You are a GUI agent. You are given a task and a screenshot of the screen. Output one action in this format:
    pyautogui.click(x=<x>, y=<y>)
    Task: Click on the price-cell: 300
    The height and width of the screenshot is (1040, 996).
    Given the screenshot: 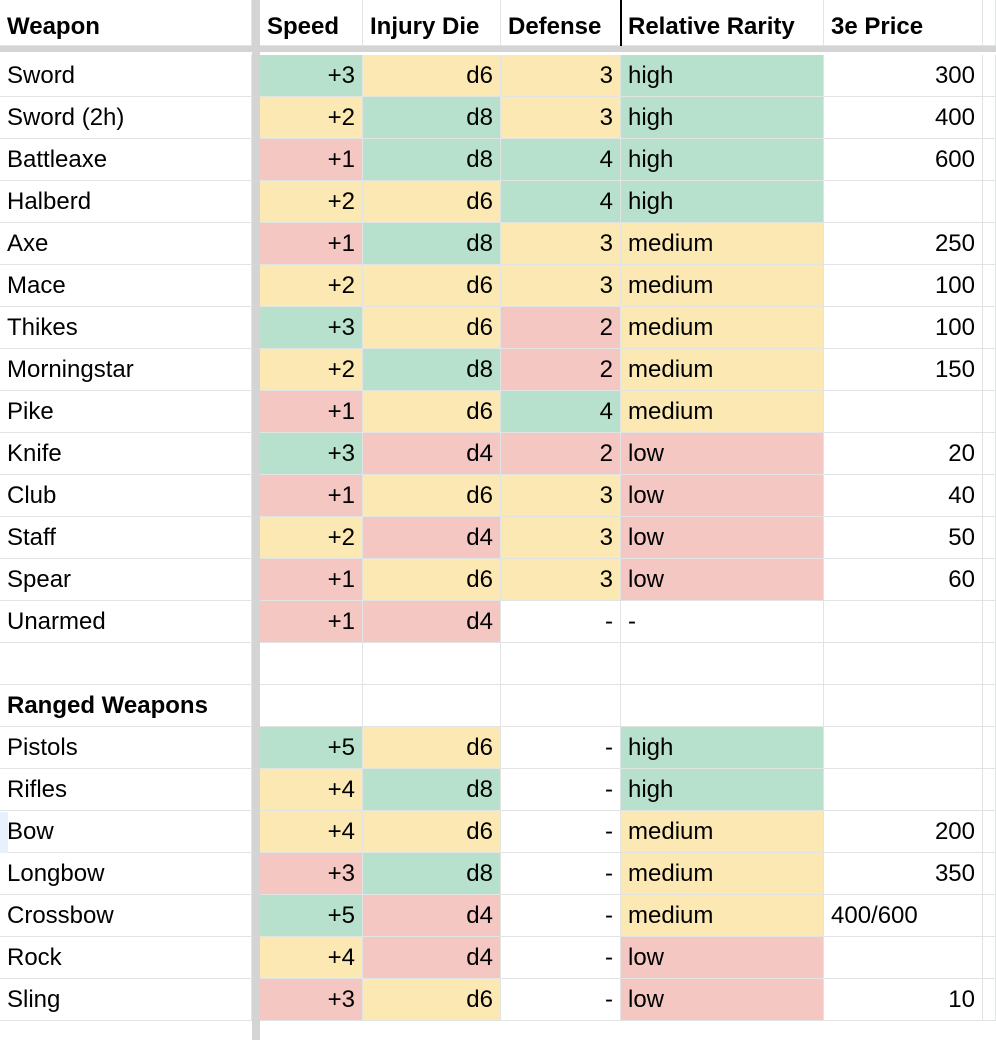 What is the action you would take?
    pyautogui.click(x=903, y=76)
    